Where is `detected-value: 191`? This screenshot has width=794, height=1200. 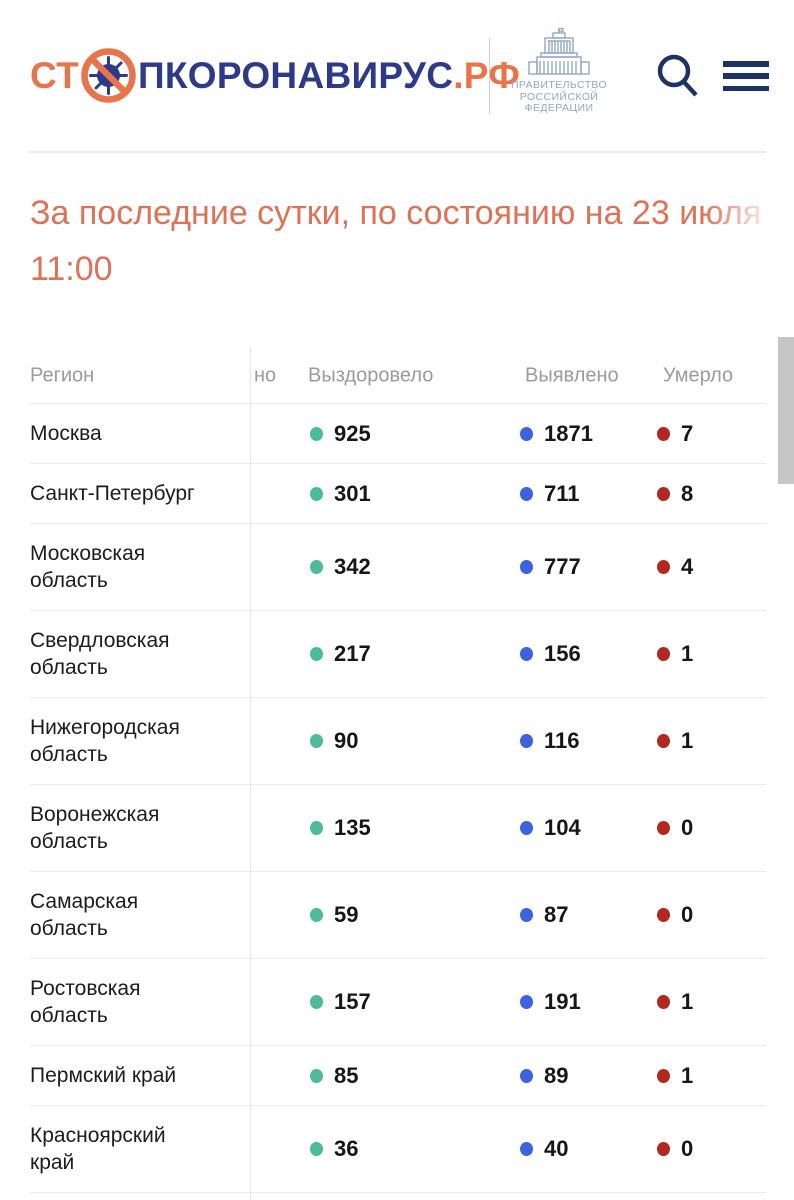
detected-value: 191 is located at coordinates (562, 1001).